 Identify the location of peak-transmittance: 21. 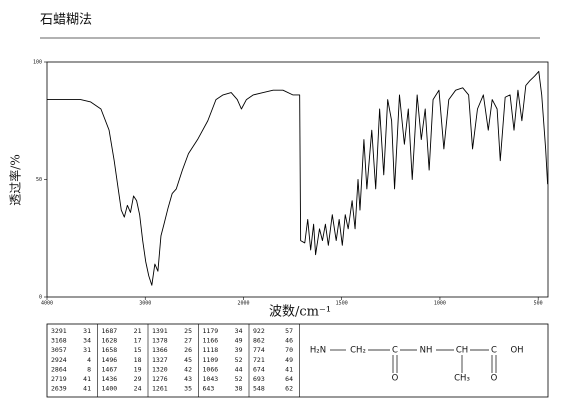
(138, 331).